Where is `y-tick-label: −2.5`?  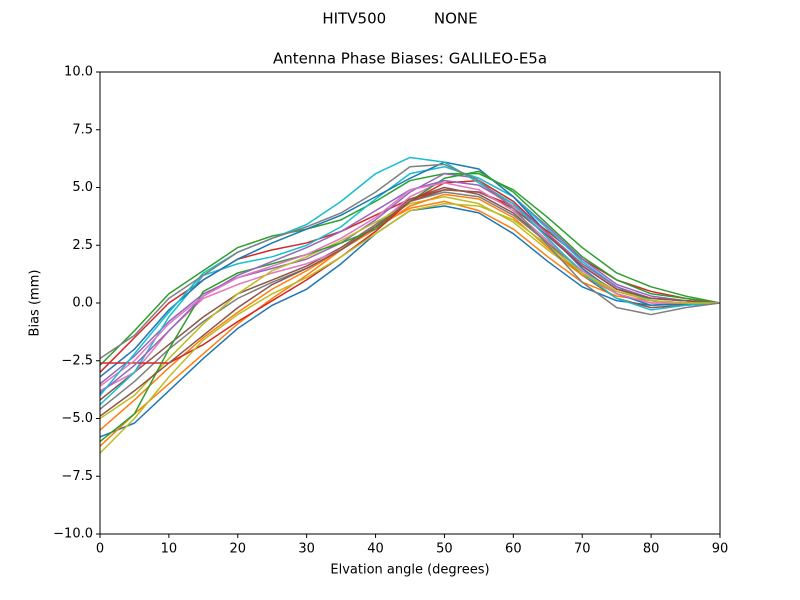
y-tick-label: −2.5 is located at coordinates (77, 360).